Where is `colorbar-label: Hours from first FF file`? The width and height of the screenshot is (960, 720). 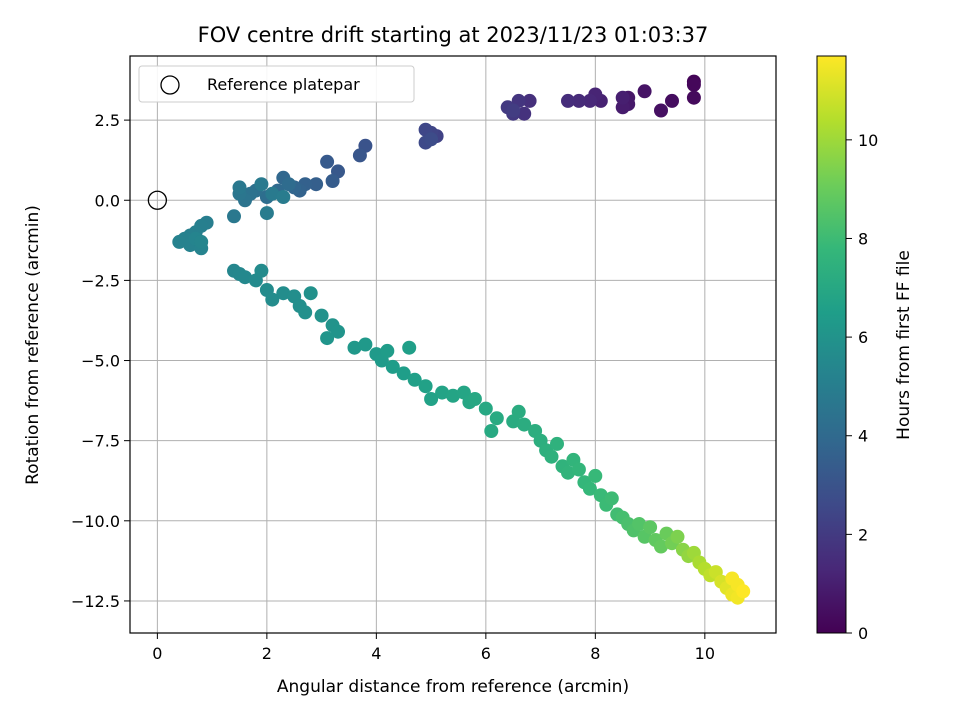 colorbar-label: Hours from first FF file is located at coordinates (904, 345).